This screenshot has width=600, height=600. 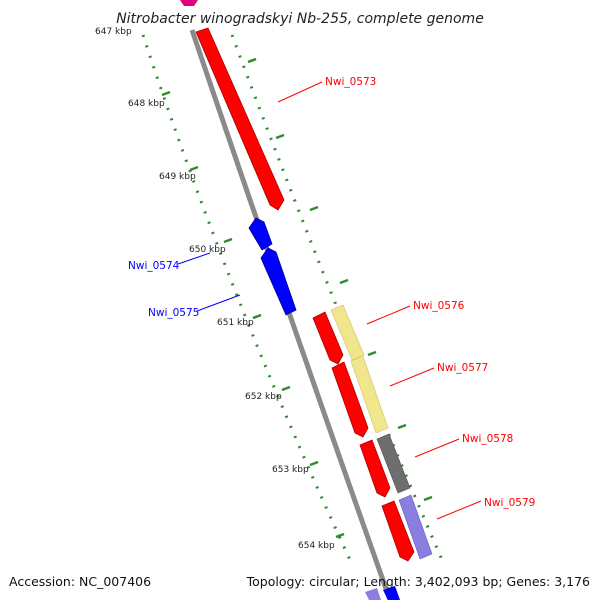 I want to click on partial-gene-bottom-purple, so click(x=373, y=594).